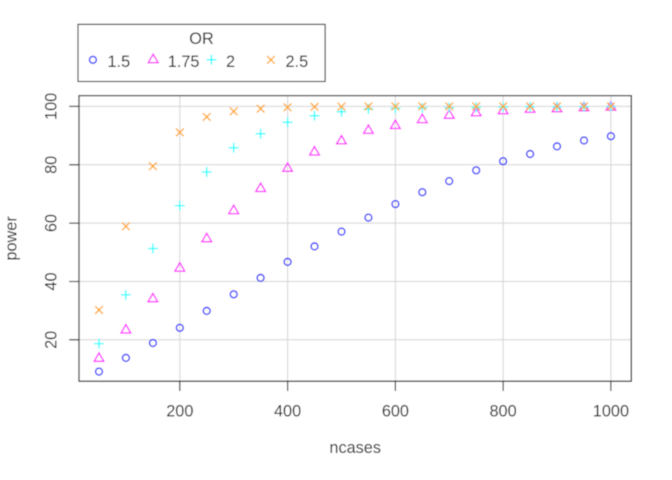 The height and width of the screenshot is (480, 672). What do you see at coordinates (355, 448) in the screenshot?
I see `svg-text: ncases` at bounding box center [355, 448].